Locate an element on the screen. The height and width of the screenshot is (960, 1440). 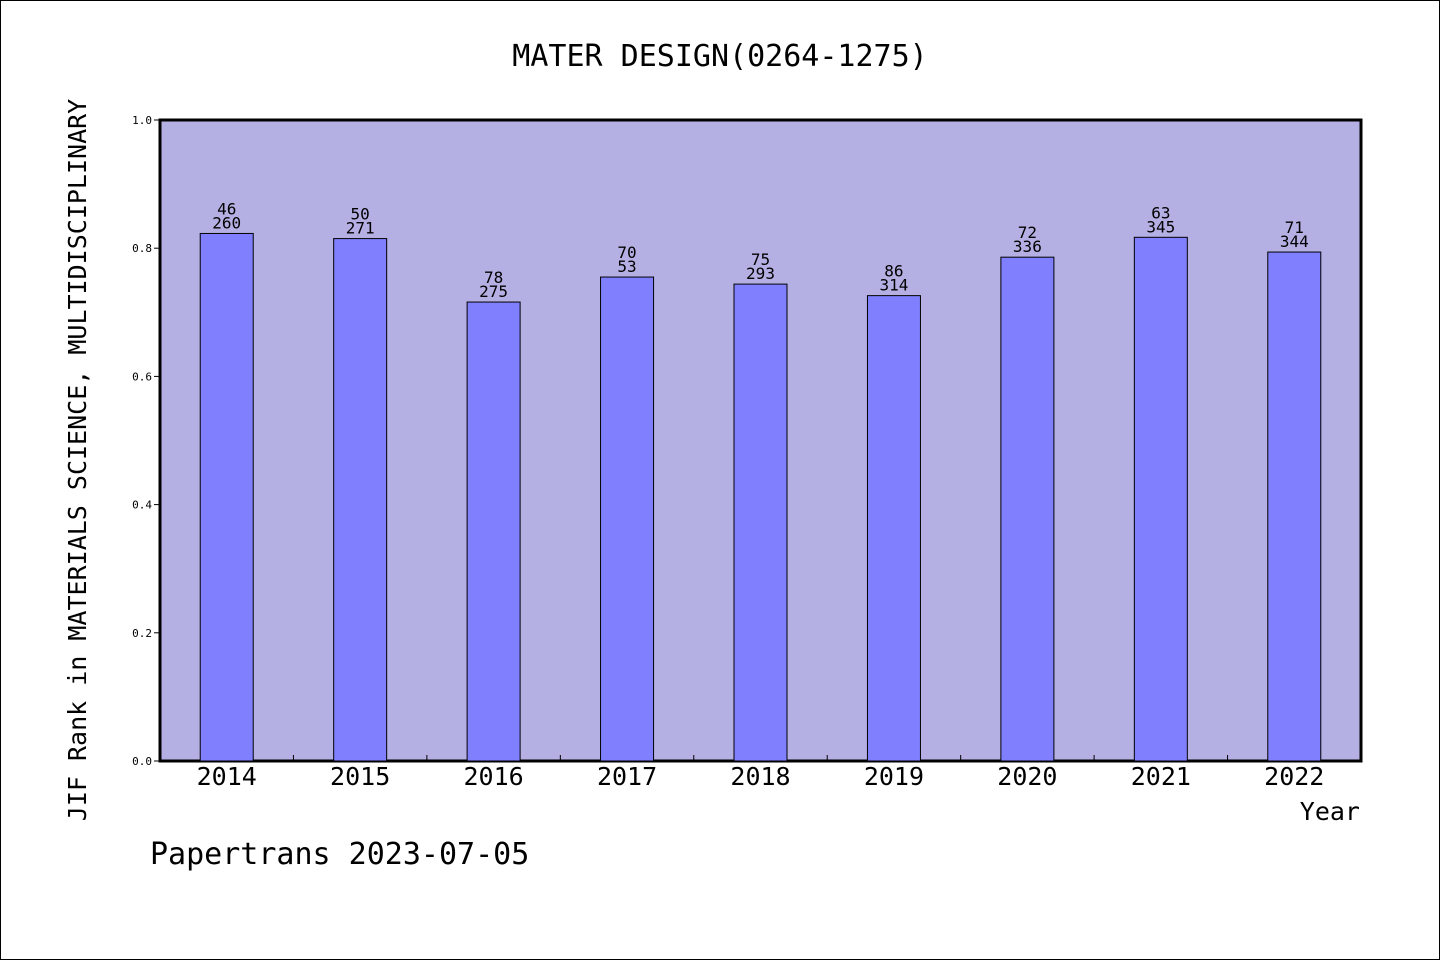
bar-rank-label: 72 is located at coordinates (1027, 232).